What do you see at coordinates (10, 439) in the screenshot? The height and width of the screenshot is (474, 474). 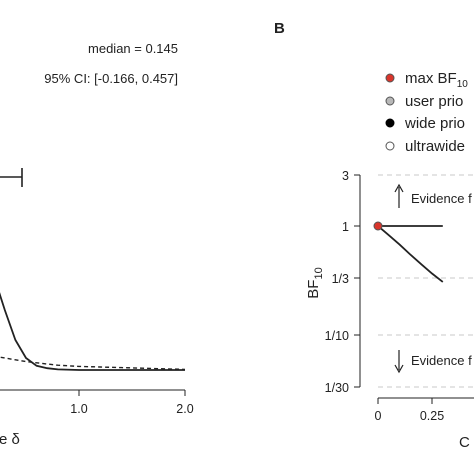 I see `panel-a-x-axis-title: e δ` at bounding box center [10, 439].